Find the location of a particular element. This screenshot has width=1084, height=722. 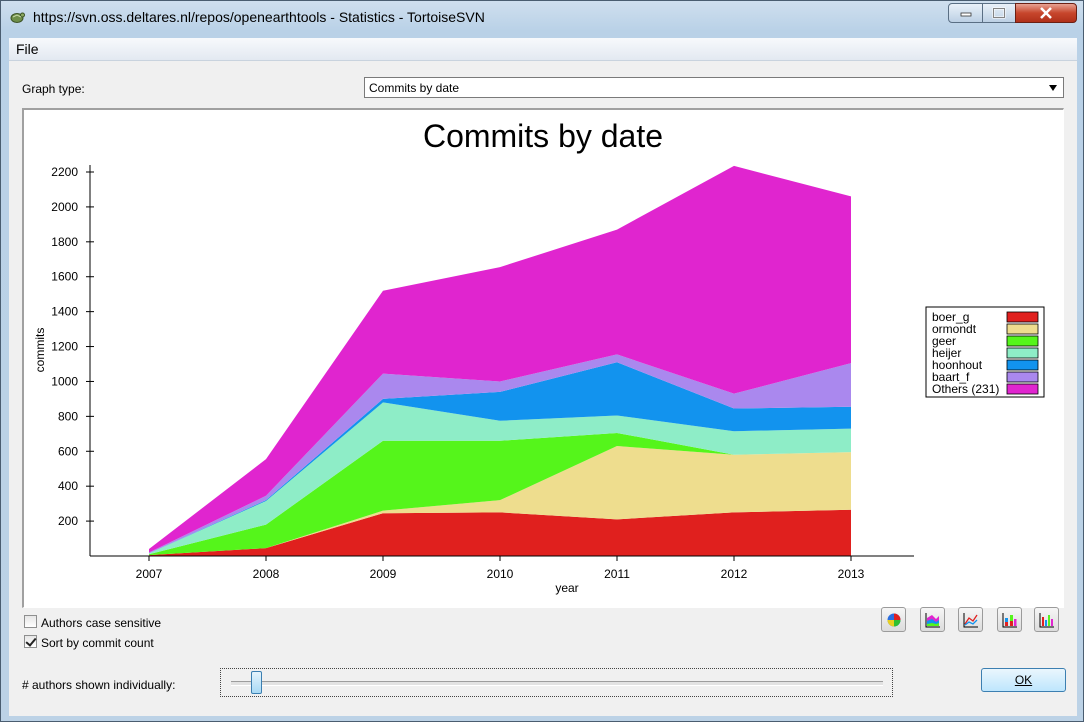

y-tick-label: 1000 is located at coordinates (64, 381).